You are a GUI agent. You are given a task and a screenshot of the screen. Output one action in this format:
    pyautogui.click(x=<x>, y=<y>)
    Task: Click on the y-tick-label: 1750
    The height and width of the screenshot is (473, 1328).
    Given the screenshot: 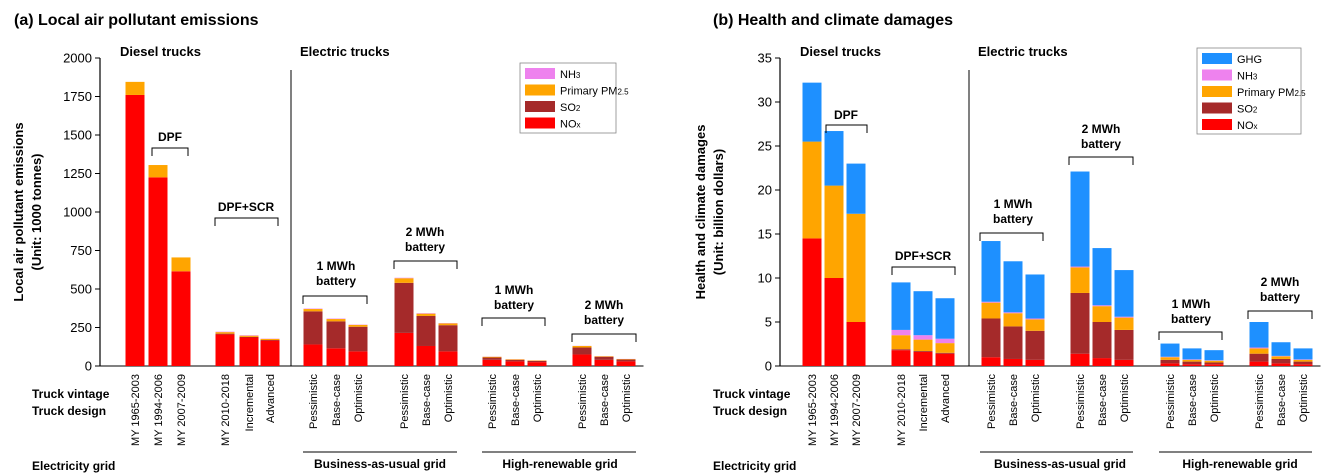 What is the action you would take?
    pyautogui.click(x=77, y=96)
    